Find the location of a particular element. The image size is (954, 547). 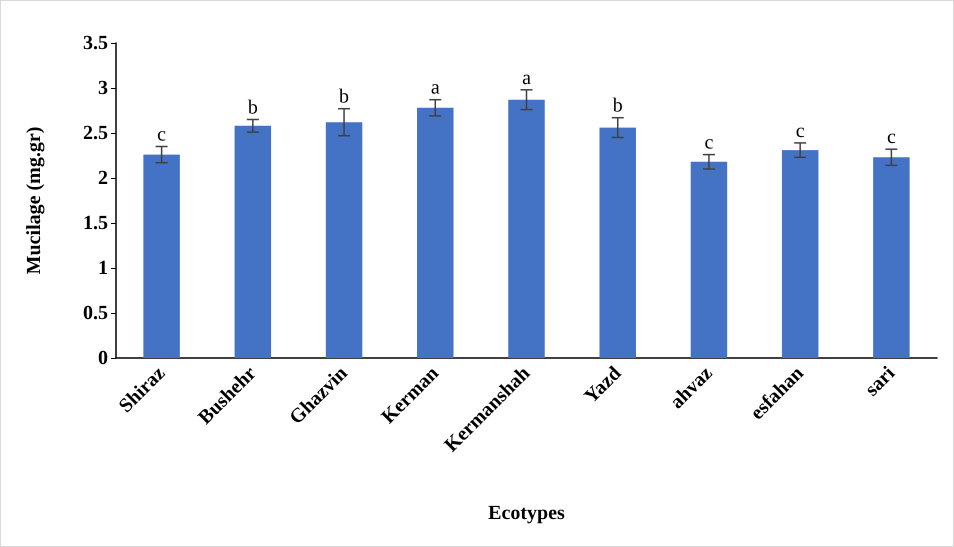

y-tick-label: 2 is located at coordinates (103, 178).